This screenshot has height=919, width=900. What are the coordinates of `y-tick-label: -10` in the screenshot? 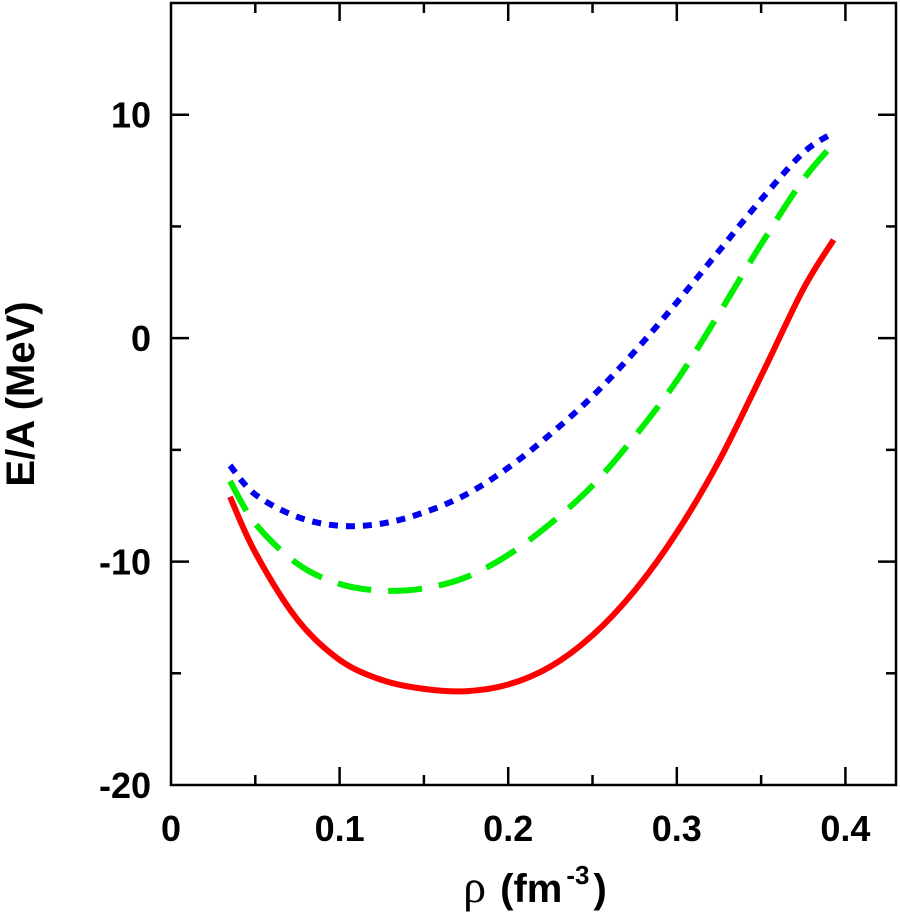 It's located at (125, 562).